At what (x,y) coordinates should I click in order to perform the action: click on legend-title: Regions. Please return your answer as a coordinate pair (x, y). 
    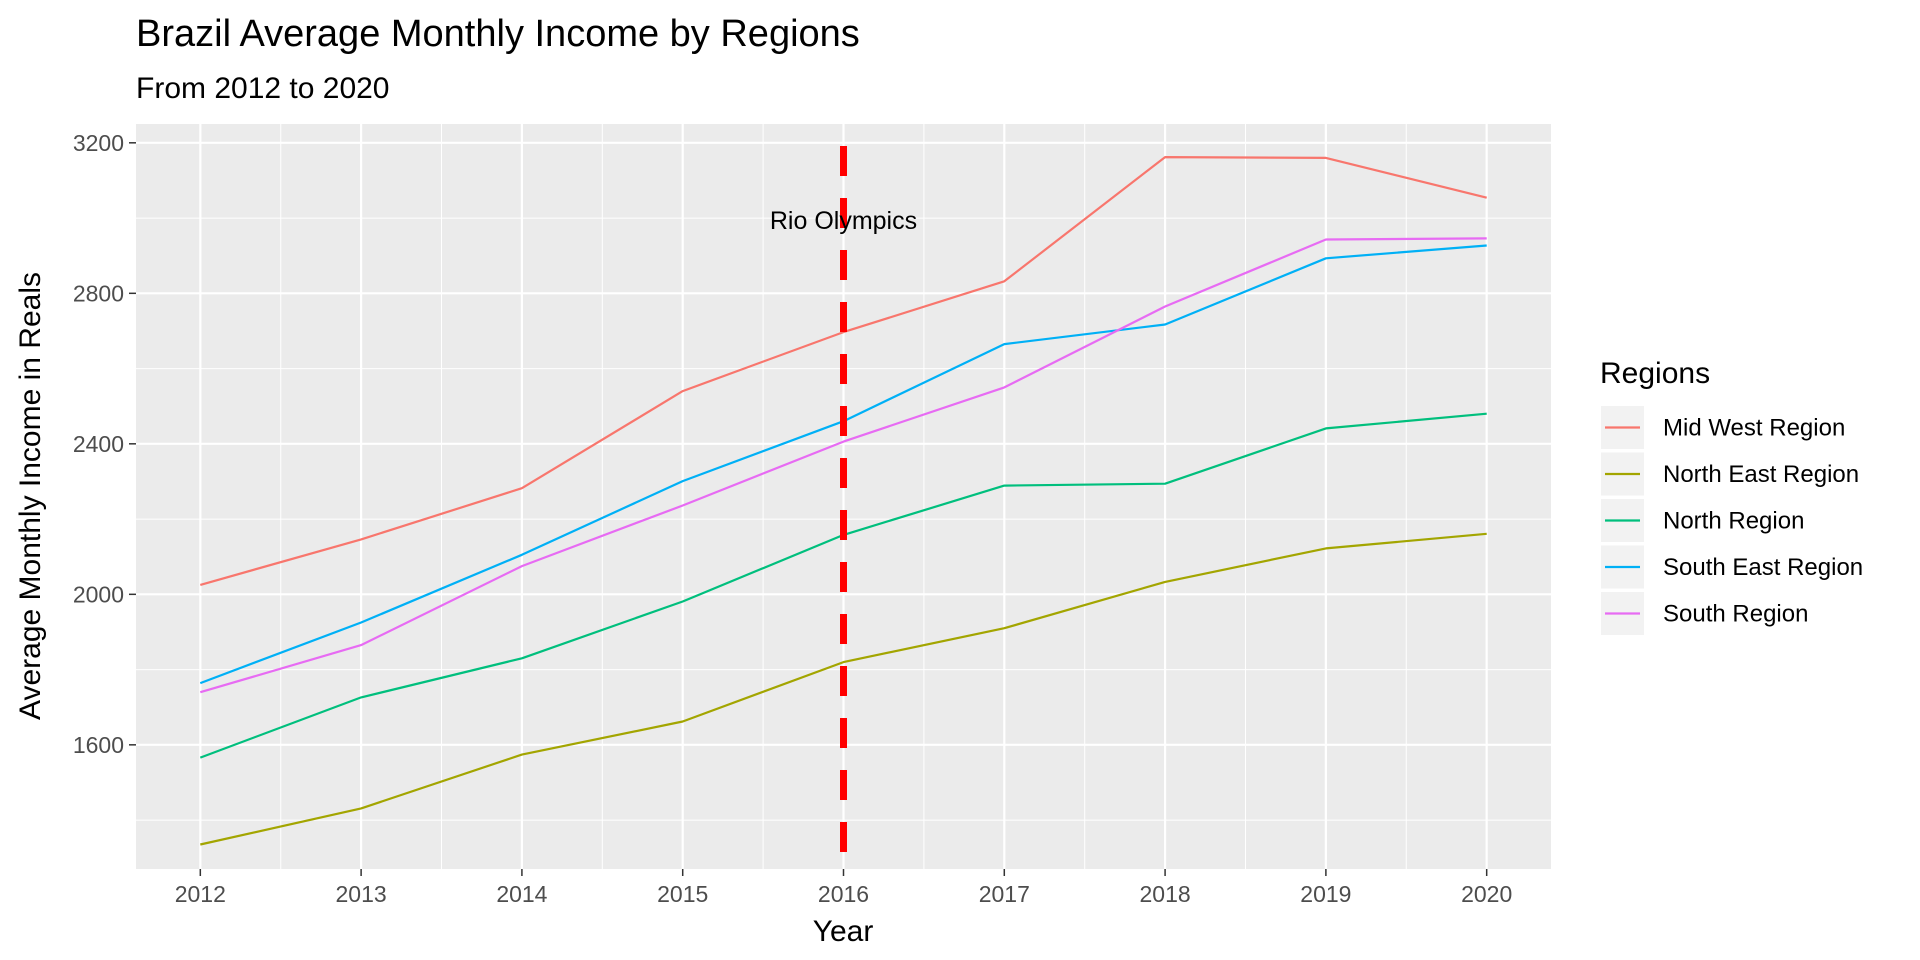
    Looking at the image, I should click on (1655, 373).